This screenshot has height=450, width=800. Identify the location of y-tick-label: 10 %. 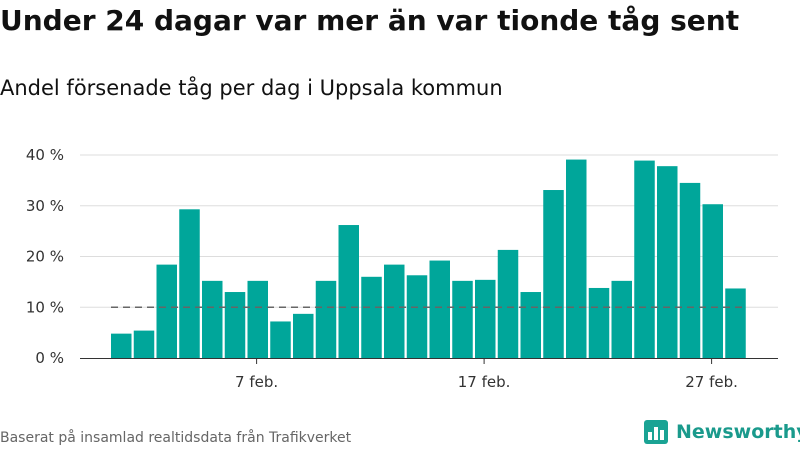
(45, 307).